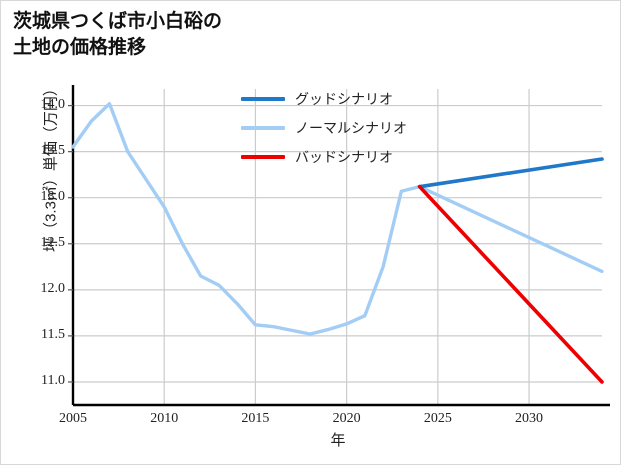 The height and width of the screenshot is (465, 621). What do you see at coordinates (344, 157) in the screenshot?
I see `legend-label-bad: バッドシナリオ` at bounding box center [344, 157].